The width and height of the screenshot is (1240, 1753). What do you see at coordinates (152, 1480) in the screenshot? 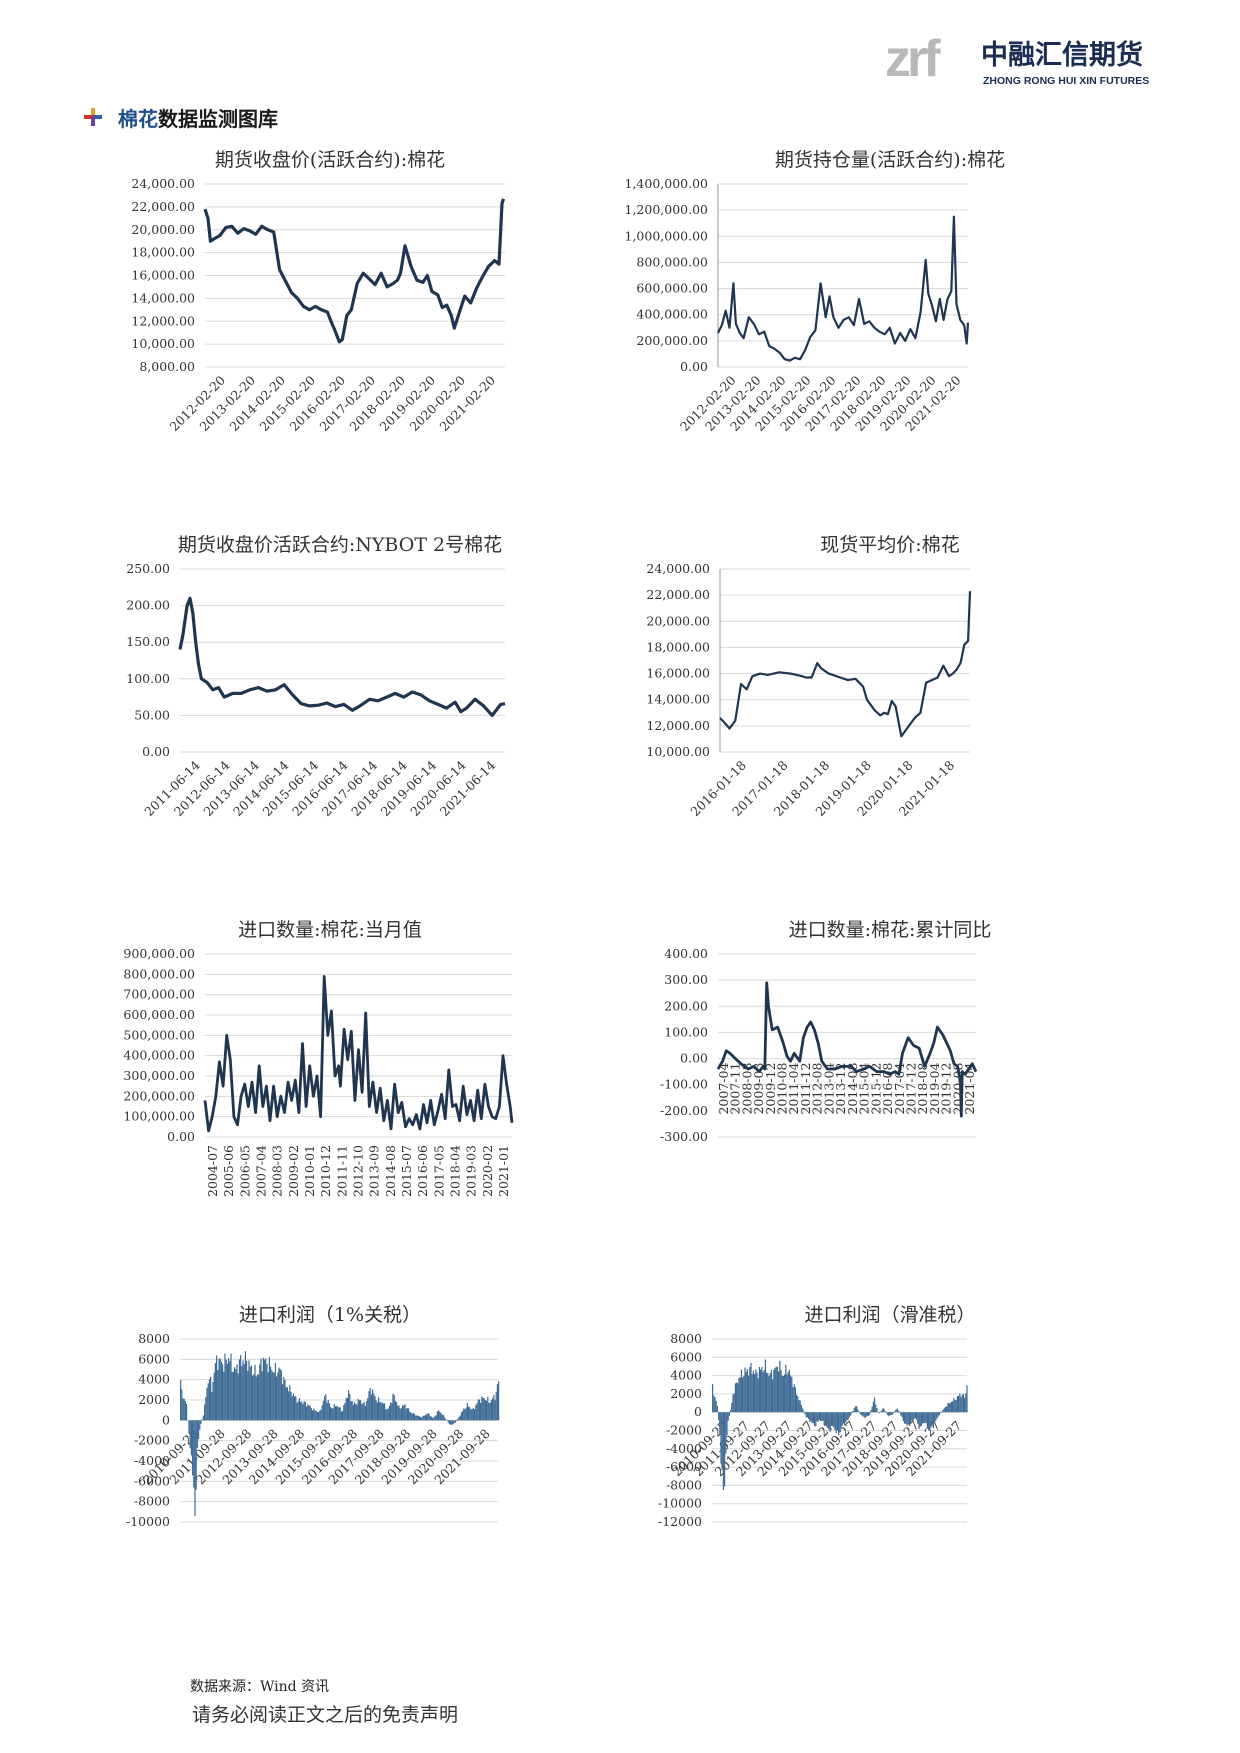
I see `y-tick-label: -6000` at bounding box center [152, 1480].